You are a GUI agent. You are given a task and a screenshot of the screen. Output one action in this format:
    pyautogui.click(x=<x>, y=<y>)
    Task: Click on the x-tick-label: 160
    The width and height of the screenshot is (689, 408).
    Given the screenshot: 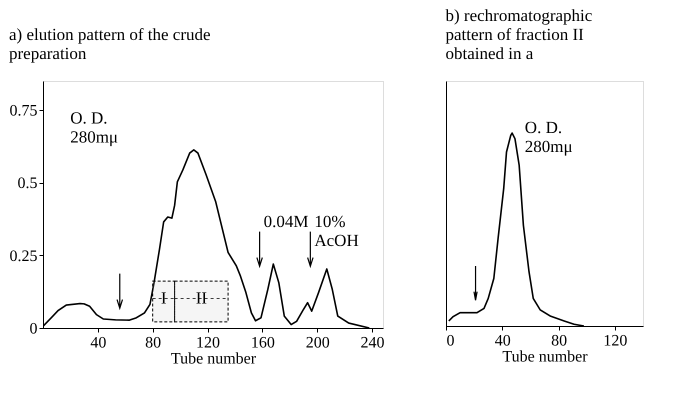 What is the action you would take?
    pyautogui.click(x=262, y=343)
    